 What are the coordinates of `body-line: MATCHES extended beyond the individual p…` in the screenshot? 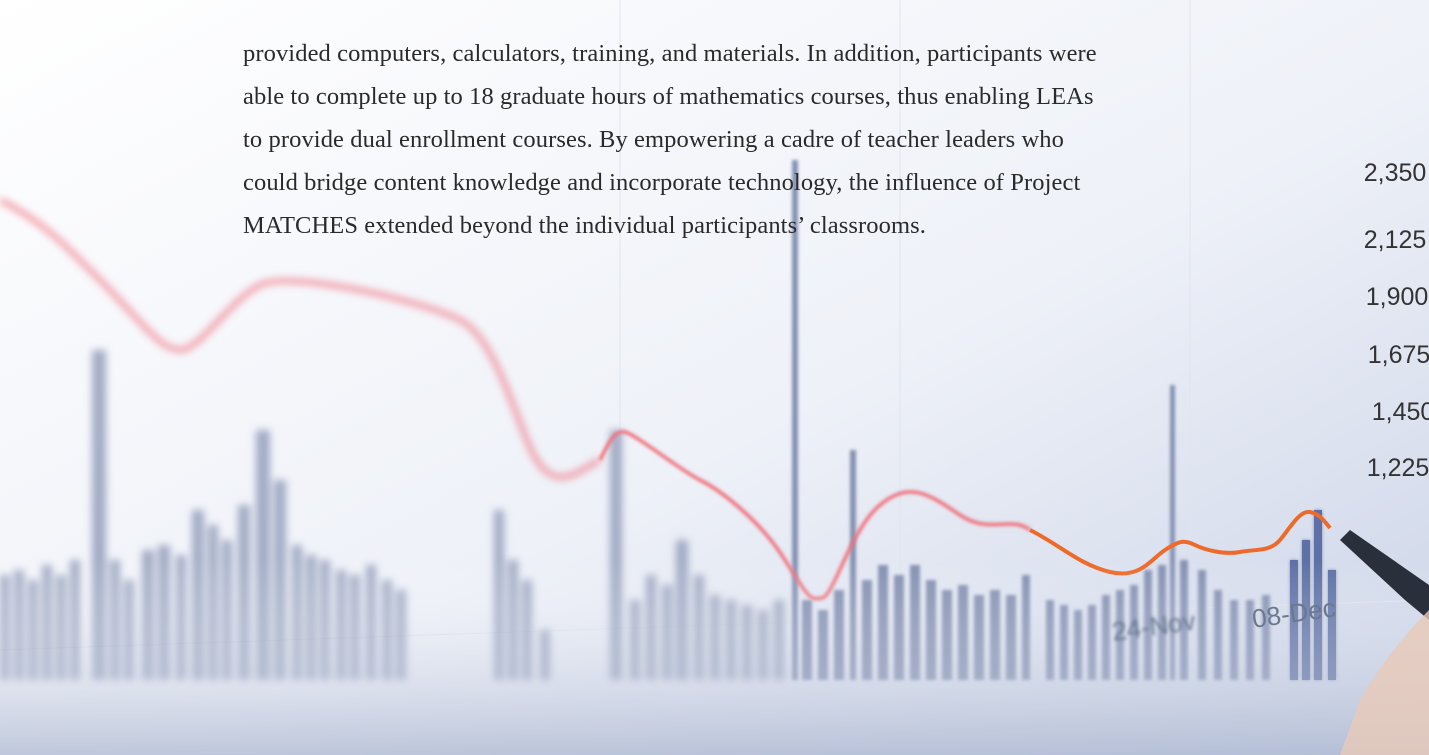 It's located at (584, 225).